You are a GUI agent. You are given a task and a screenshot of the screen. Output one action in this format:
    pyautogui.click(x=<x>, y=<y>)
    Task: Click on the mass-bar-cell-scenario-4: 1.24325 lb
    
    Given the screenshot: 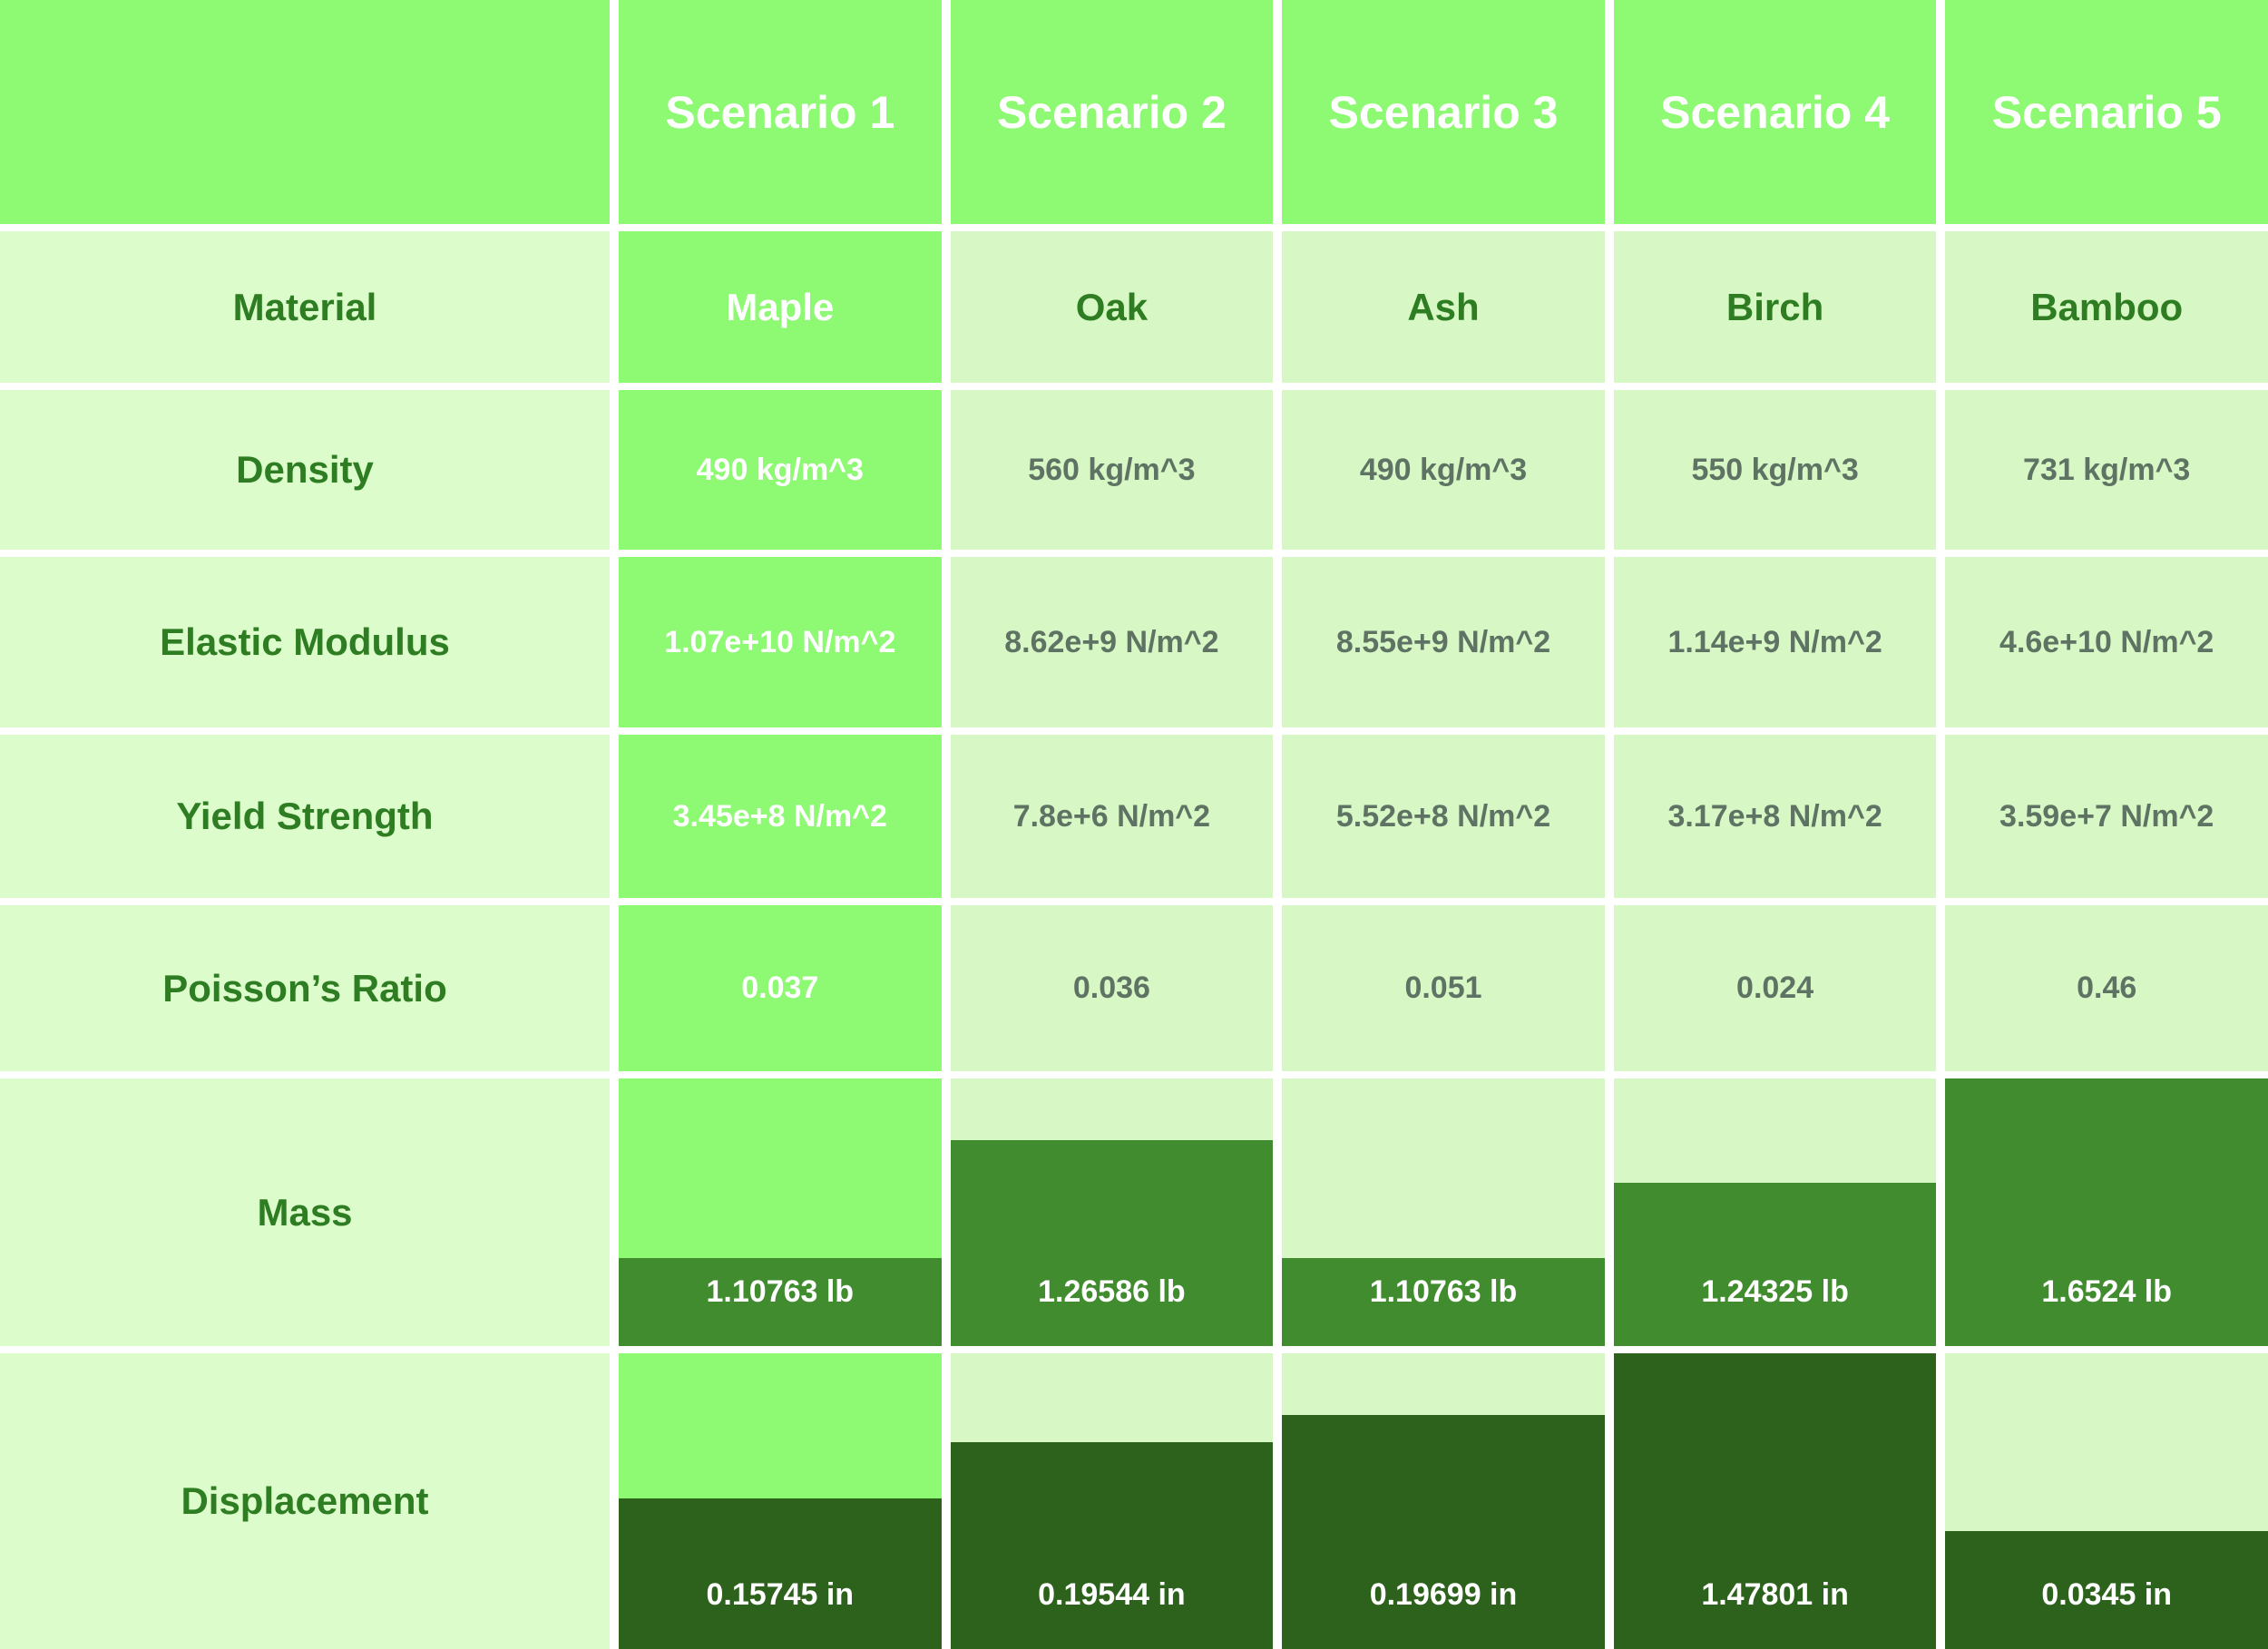 What is the action you would take?
    pyautogui.click(x=1775, y=1212)
    